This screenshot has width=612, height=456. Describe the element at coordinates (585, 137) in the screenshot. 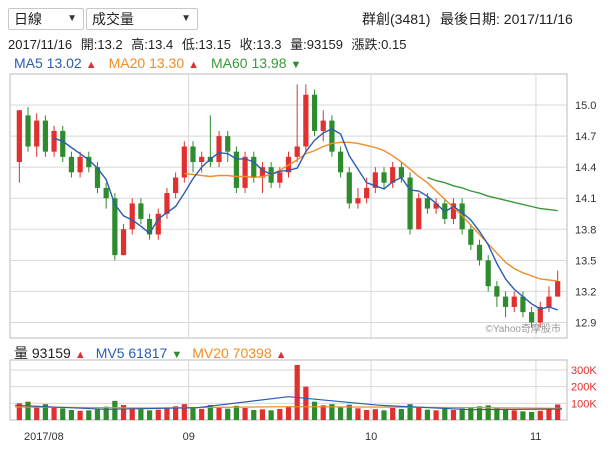

I see `price-tick-label: 14.7` at that location.